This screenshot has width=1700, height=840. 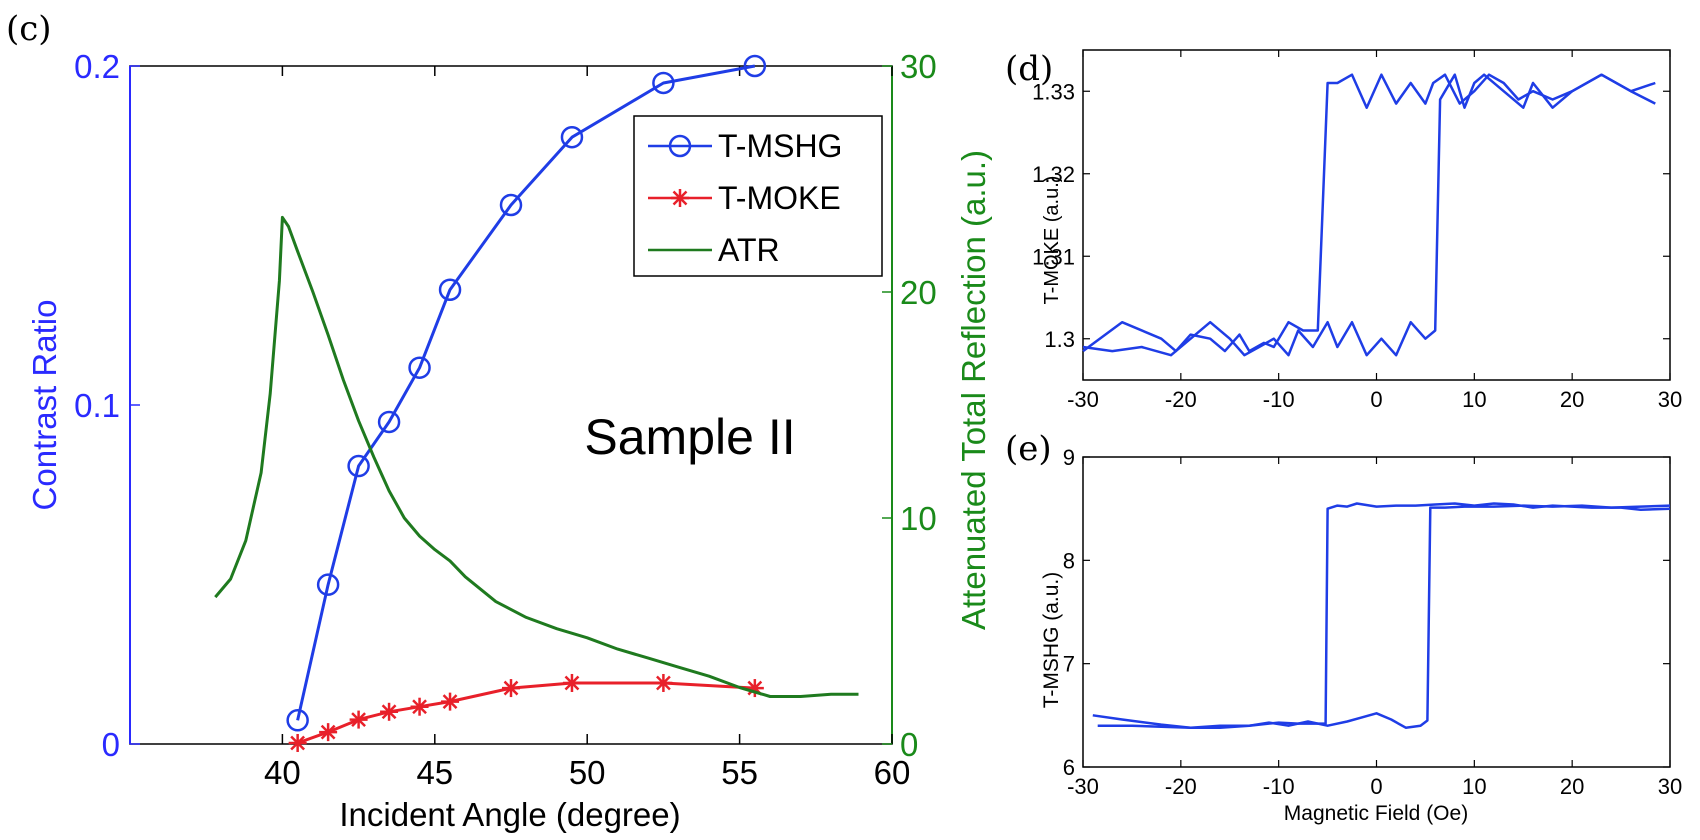 I want to click on circle-marker-icon, so click(x=680, y=146).